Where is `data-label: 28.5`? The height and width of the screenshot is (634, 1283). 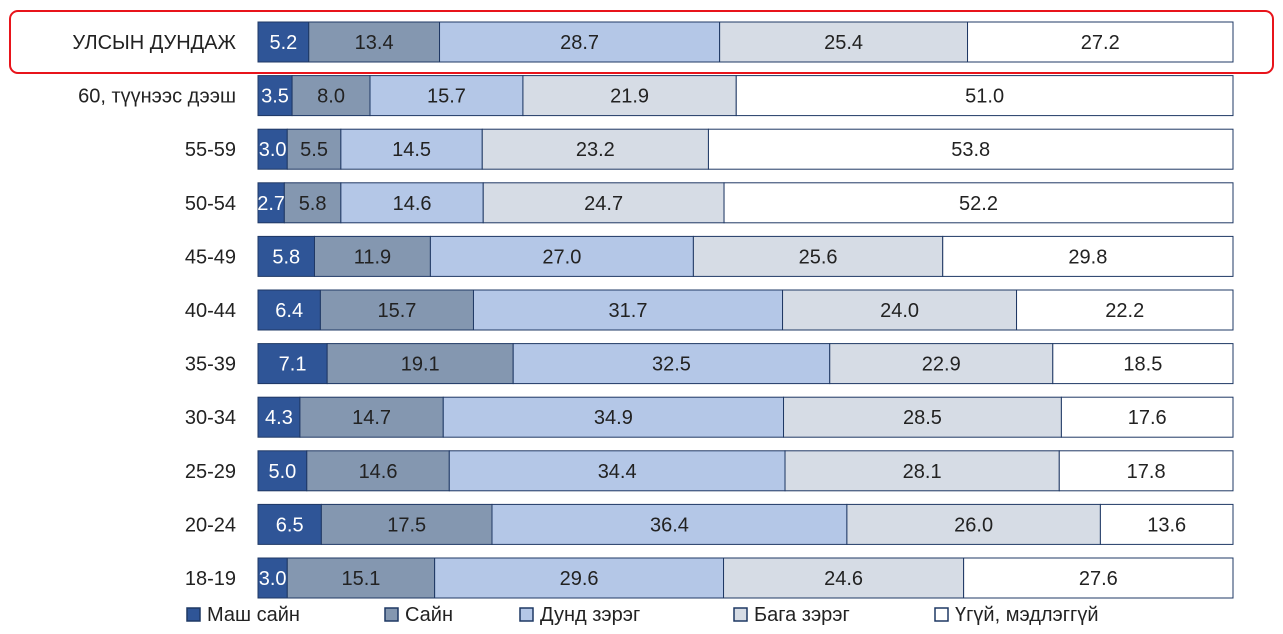 data-label: 28.5 is located at coordinates (922, 418).